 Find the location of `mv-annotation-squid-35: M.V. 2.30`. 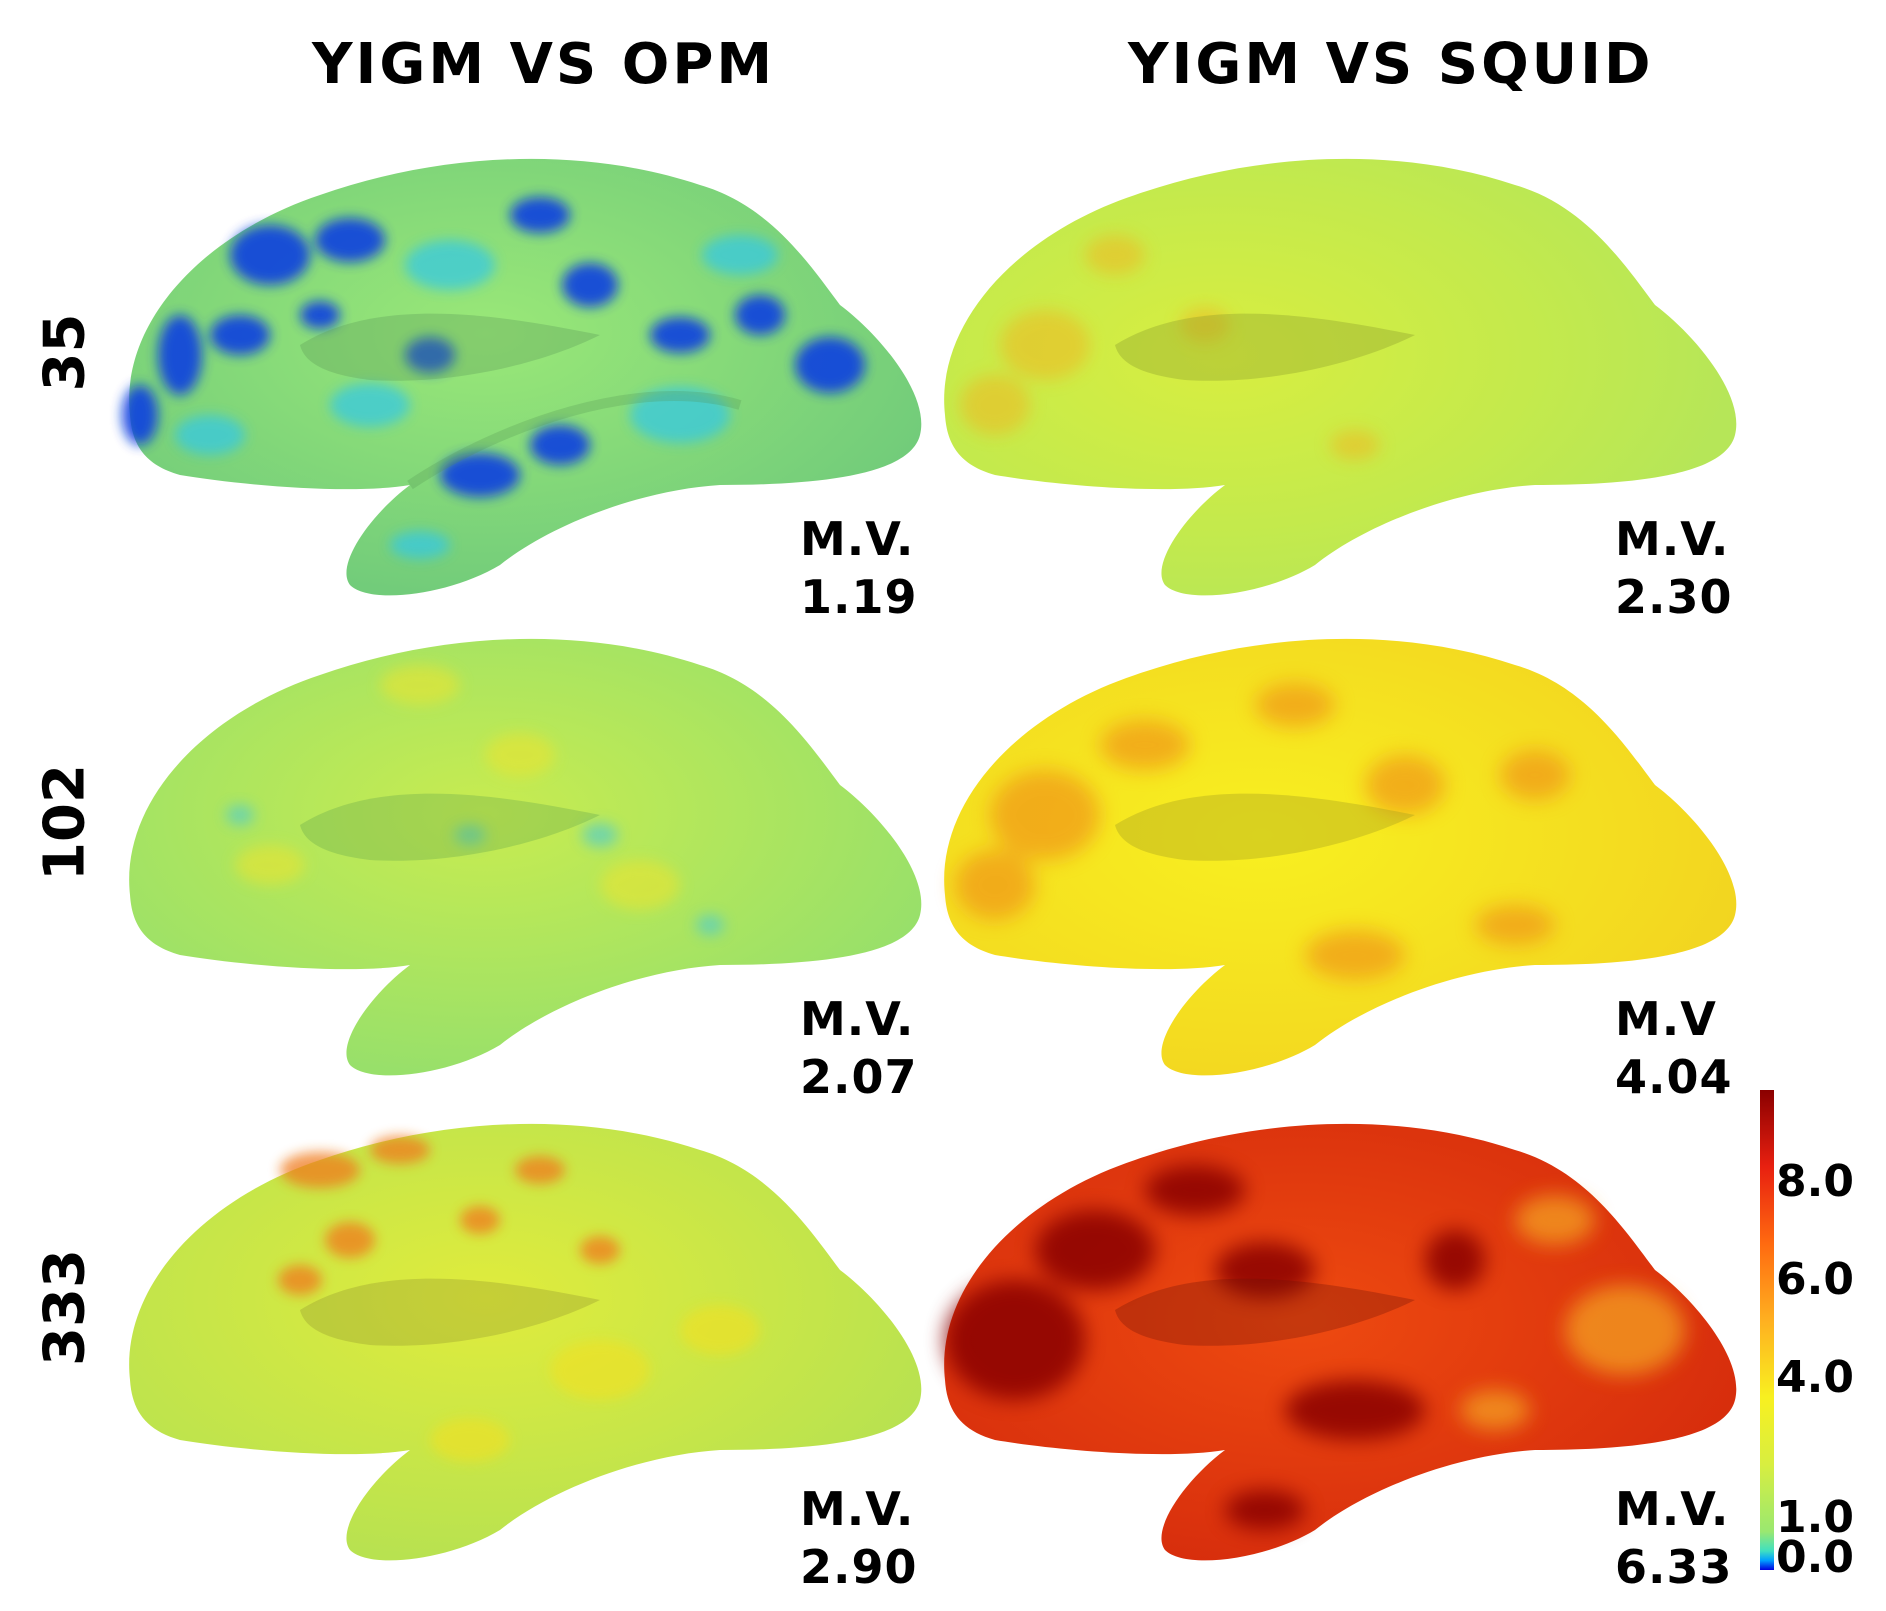

mv-annotation-squid-35: M.V. 2.30 is located at coordinates (1674, 568).